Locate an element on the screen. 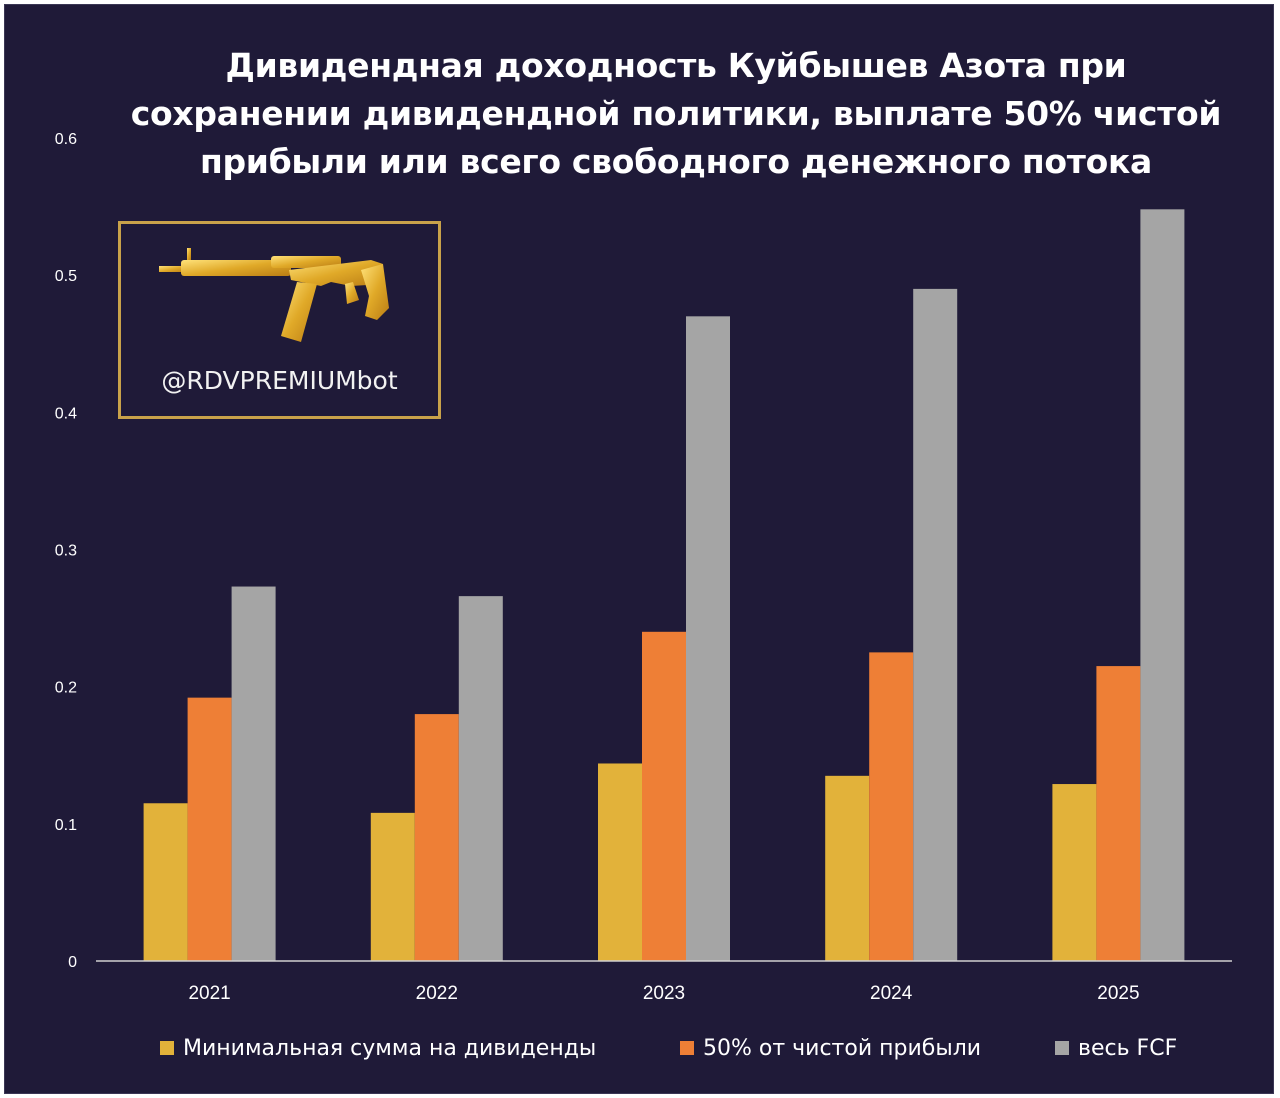  y-tick-label: 0.2 is located at coordinates (66, 688).